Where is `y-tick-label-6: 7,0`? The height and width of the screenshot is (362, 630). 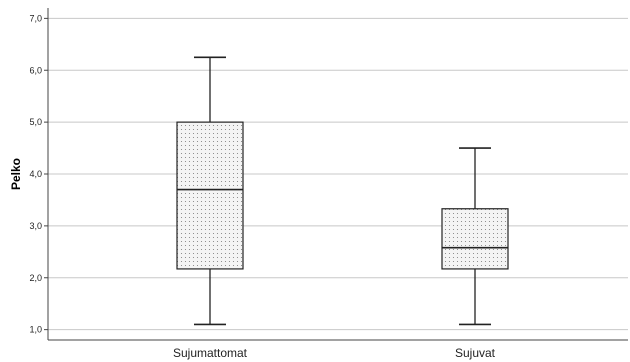
y-tick-label-6: 7,0 is located at coordinates (35, 18).